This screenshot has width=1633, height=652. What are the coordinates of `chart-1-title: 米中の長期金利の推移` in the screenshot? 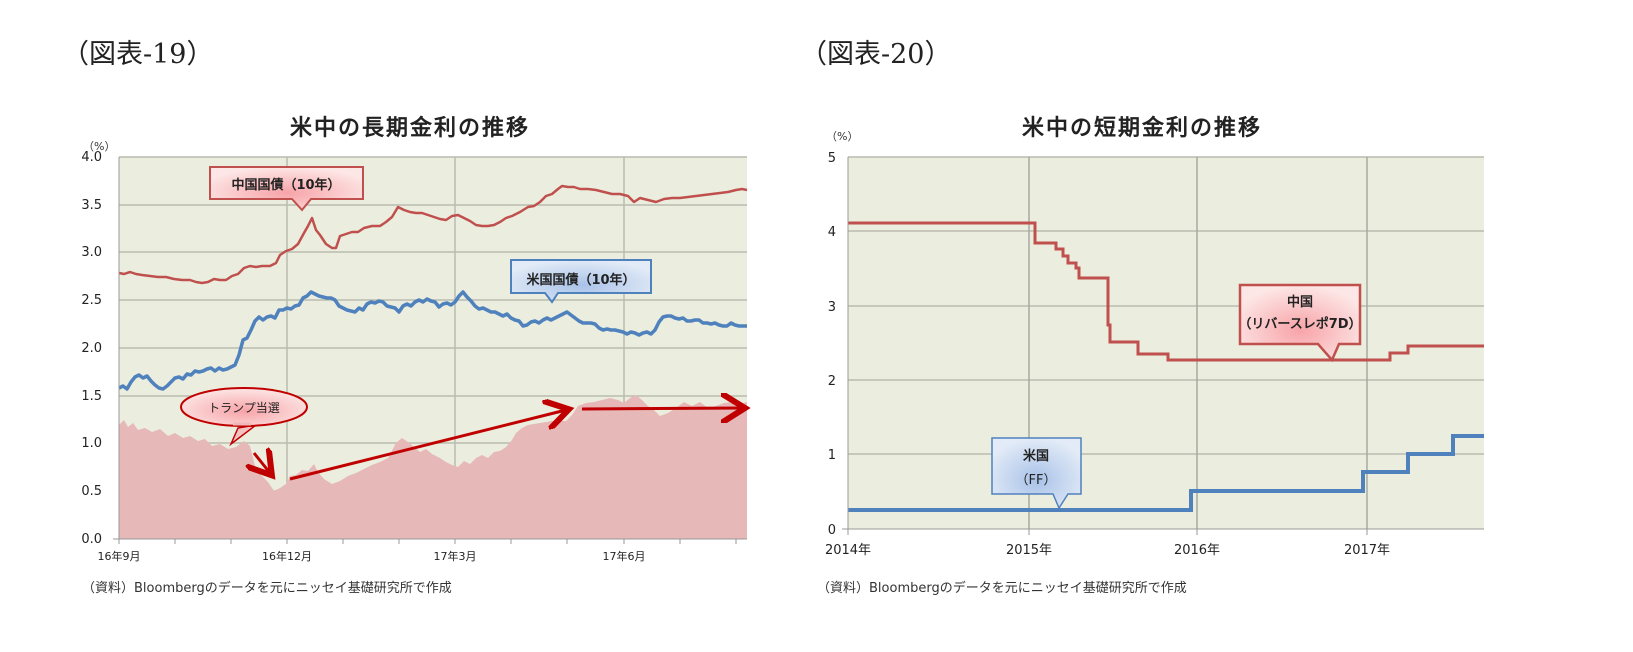 It's located at (410, 128).